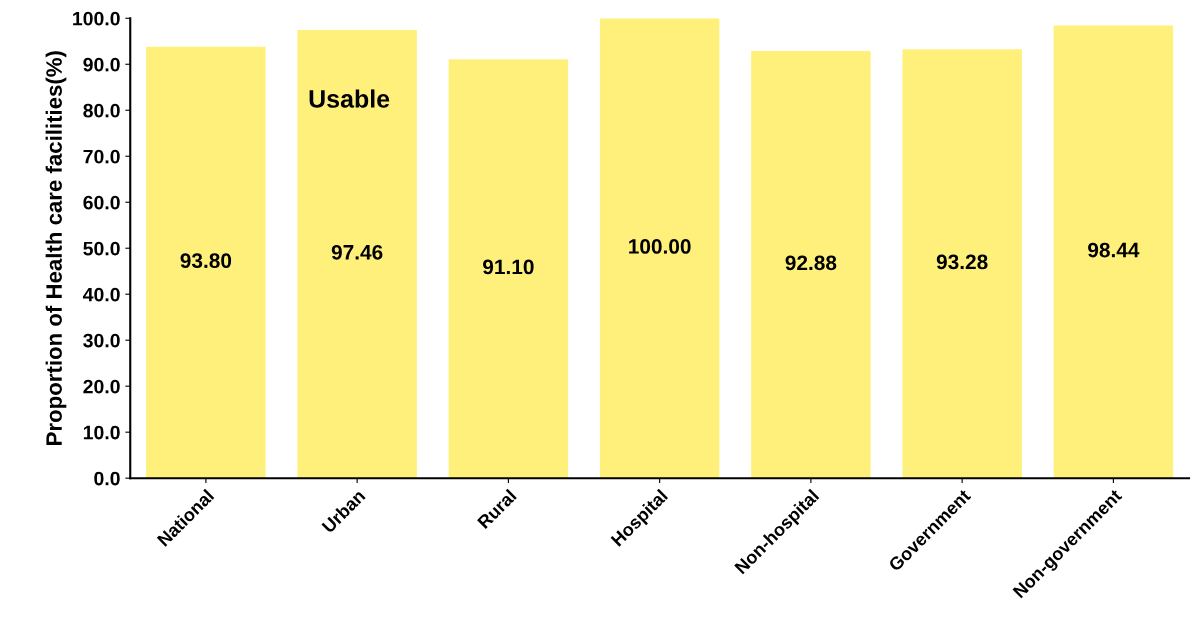 Image resolution: width=1195 pixels, height=630 pixels. What do you see at coordinates (101, 294) in the screenshot?
I see `y-tick-label: 40.0` at bounding box center [101, 294].